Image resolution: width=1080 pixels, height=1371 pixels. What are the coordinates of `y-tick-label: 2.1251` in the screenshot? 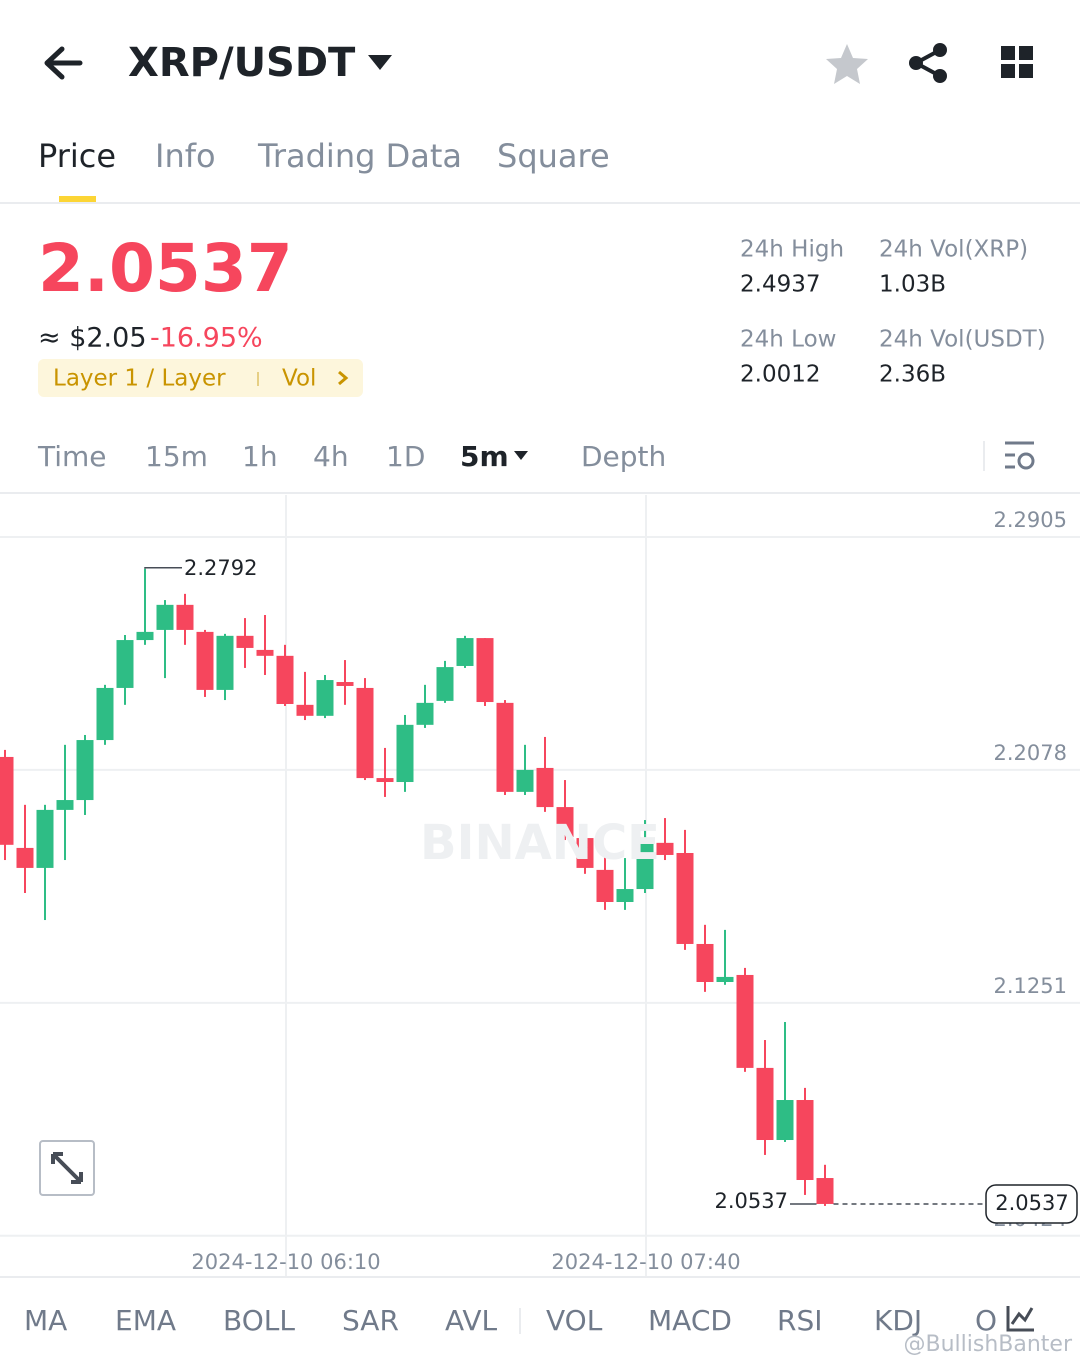 It's located at (1030, 986).